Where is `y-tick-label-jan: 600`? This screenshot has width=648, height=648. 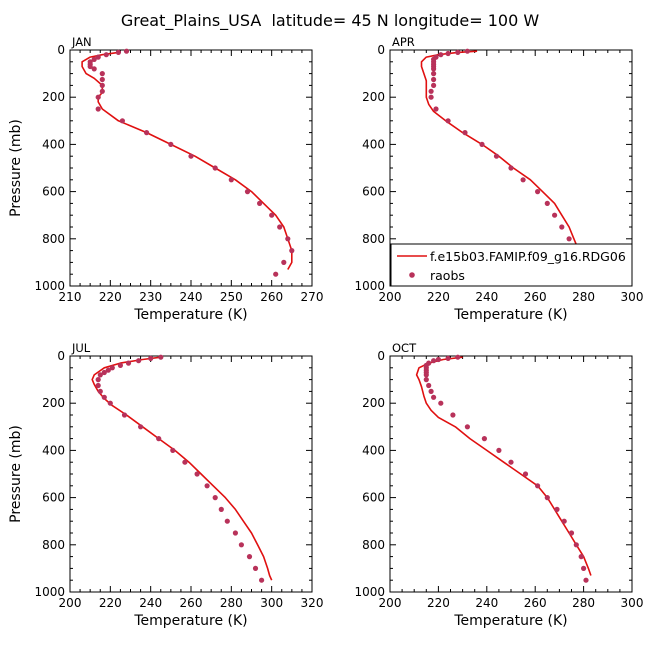 y-tick-label-jan: 600 is located at coordinates (53, 192).